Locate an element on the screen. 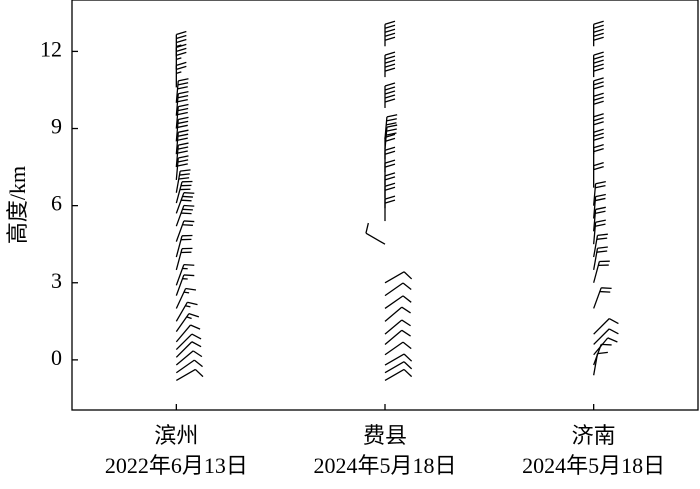 This screenshot has width=700, height=489. x-tick-sublabel: 2024年5月18日 is located at coordinates (384, 465).